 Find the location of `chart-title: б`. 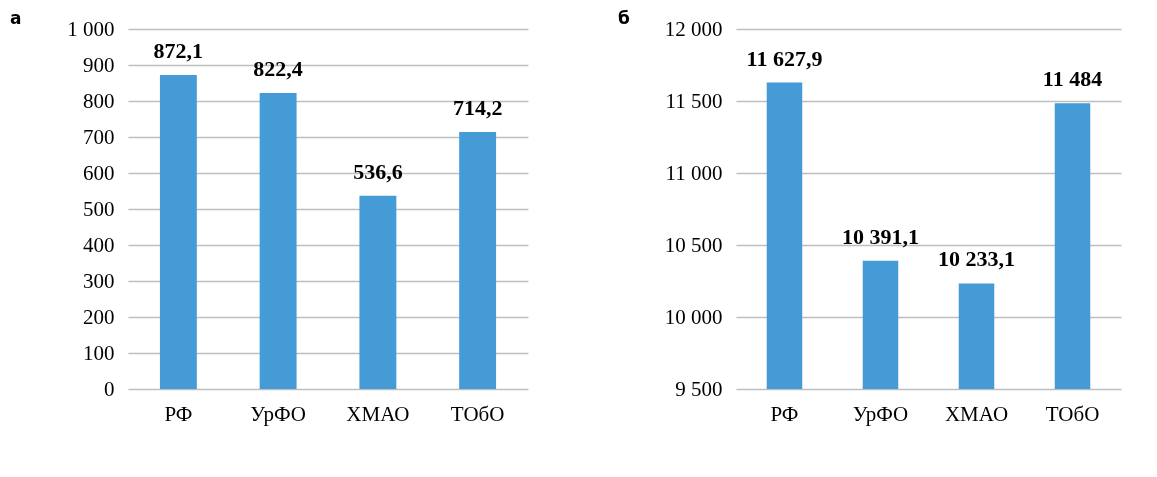

chart-title: б is located at coordinates (624, 18).